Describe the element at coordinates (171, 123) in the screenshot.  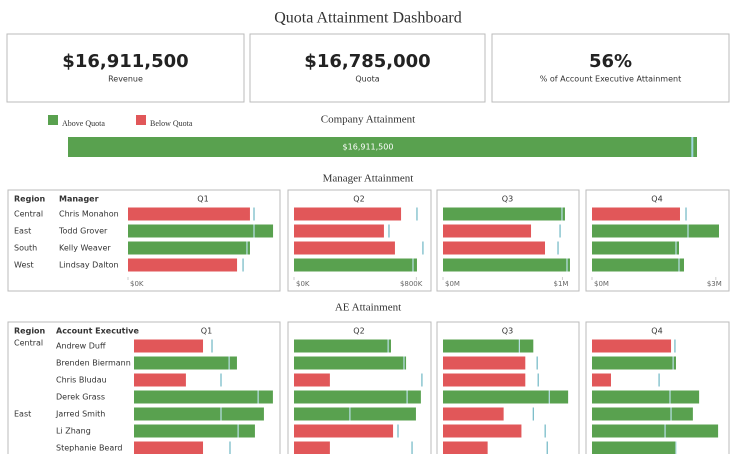
I see `legend-label: Below Quota` at that location.